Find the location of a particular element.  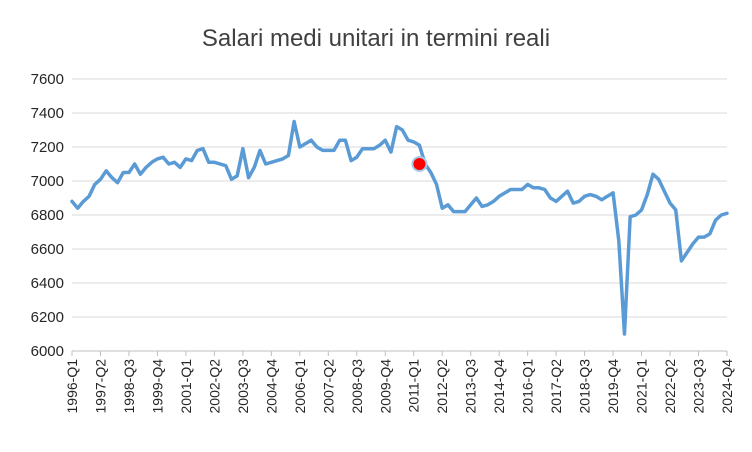

x-tick-label-1996-Q1: 1996-Q1 is located at coordinates (72, 386).